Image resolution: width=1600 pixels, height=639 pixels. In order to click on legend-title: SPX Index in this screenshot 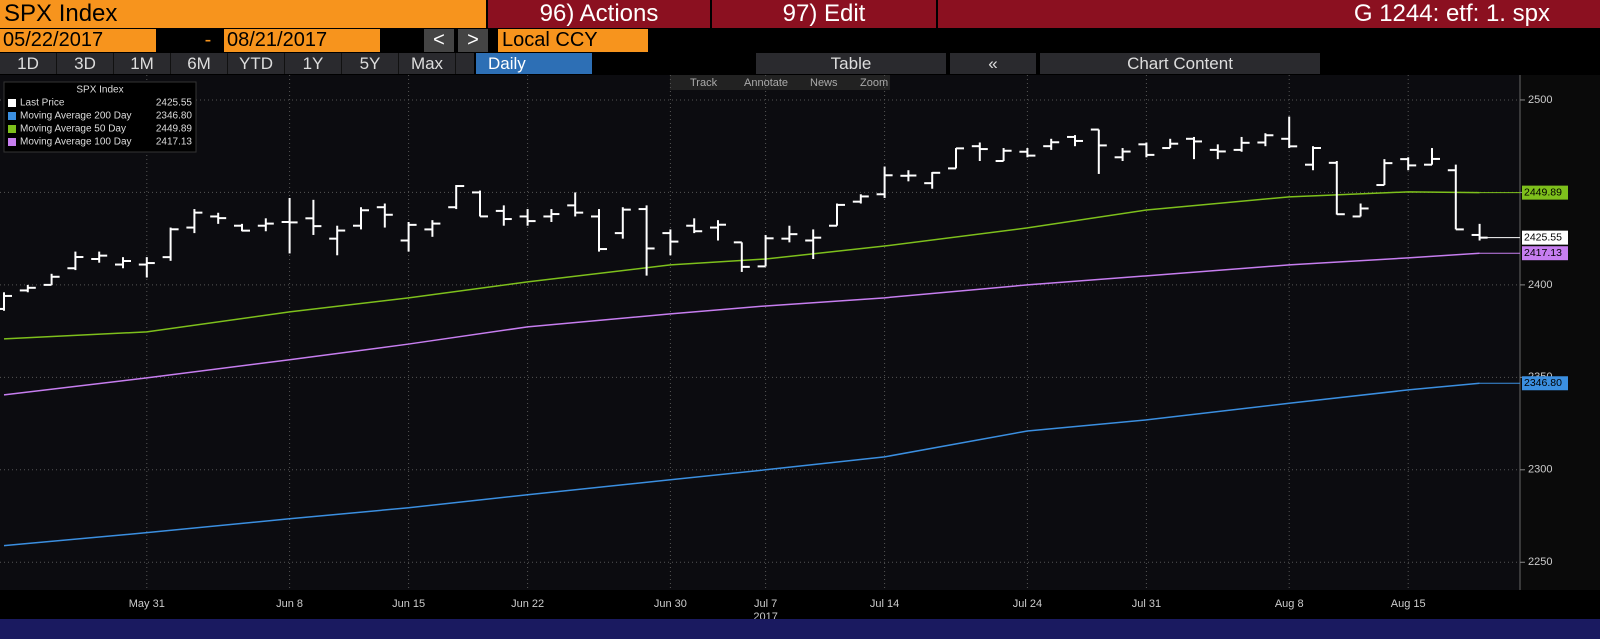, I will do `click(99, 90)`.